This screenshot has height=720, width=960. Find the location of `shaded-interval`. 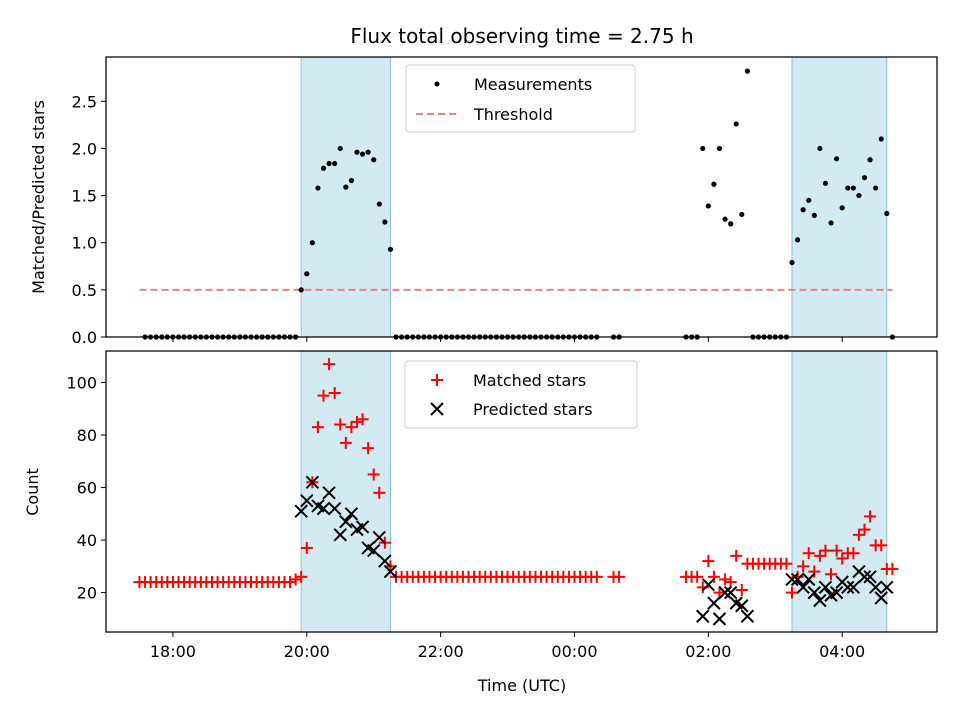

shaded-interval is located at coordinates (839, 197).